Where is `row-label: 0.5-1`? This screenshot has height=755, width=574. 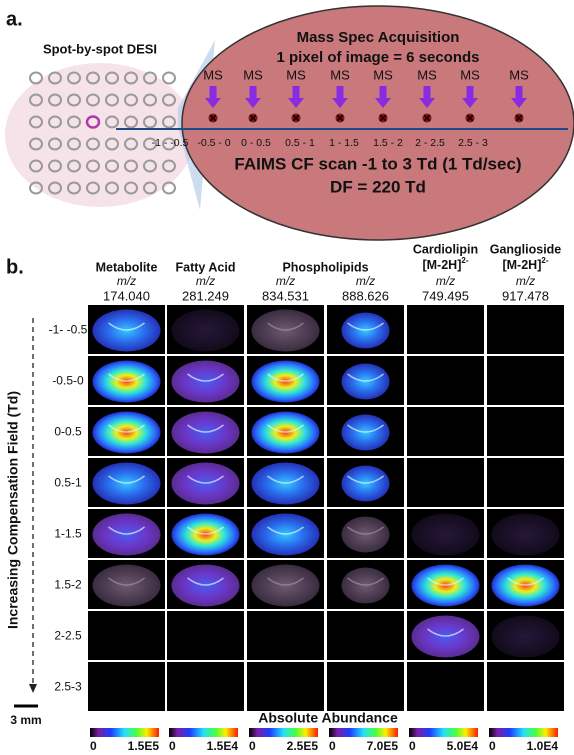 row-label: 0.5-1 is located at coordinates (68, 483).